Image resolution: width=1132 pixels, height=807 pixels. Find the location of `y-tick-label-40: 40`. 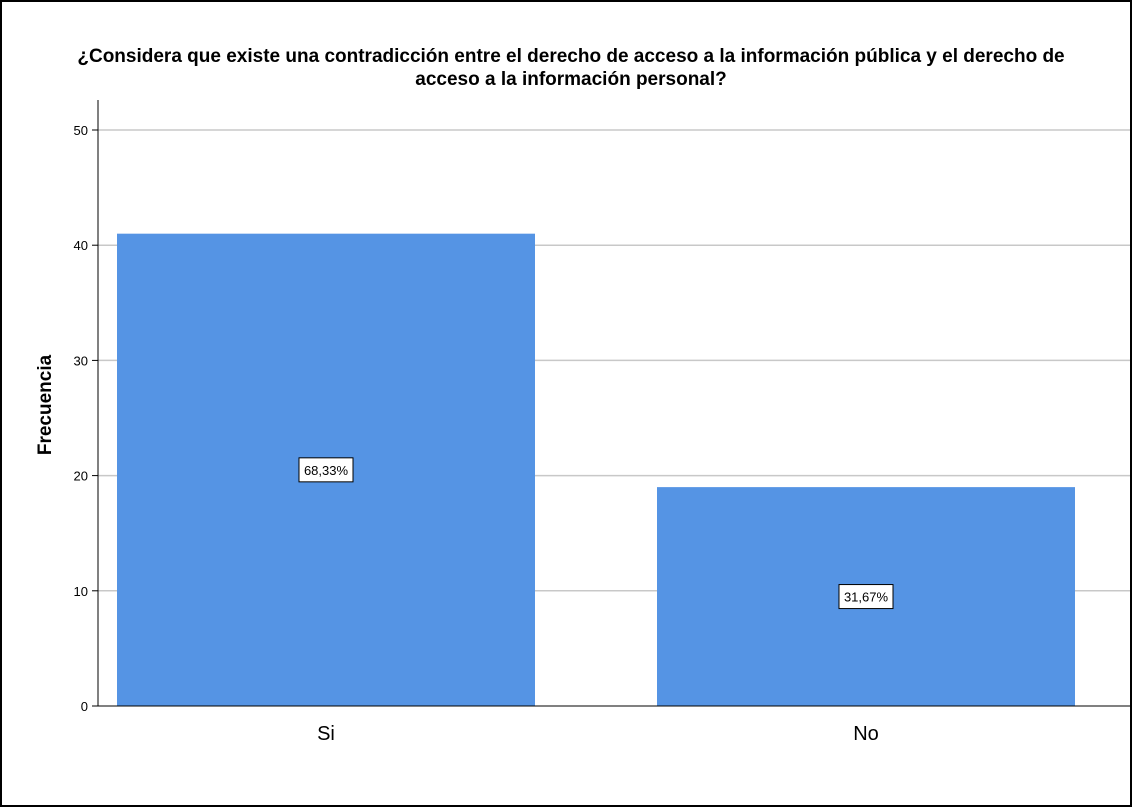

y-tick-label-40: 40 is located at coordinates (81, 245).